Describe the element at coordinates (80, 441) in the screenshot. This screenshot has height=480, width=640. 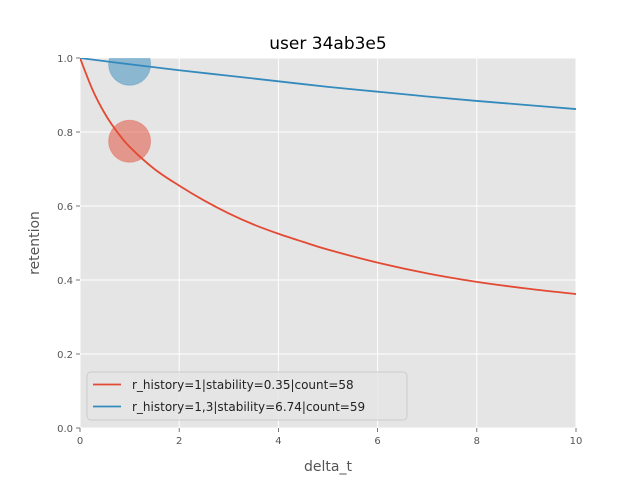
I see `x-tick-label: 0` at that location.